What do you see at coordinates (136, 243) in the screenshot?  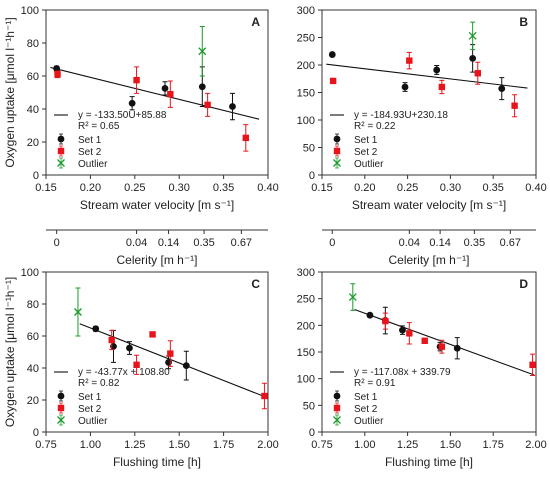 I see `celerity-tick-label: 0.04` at bounding box center [136, 243].